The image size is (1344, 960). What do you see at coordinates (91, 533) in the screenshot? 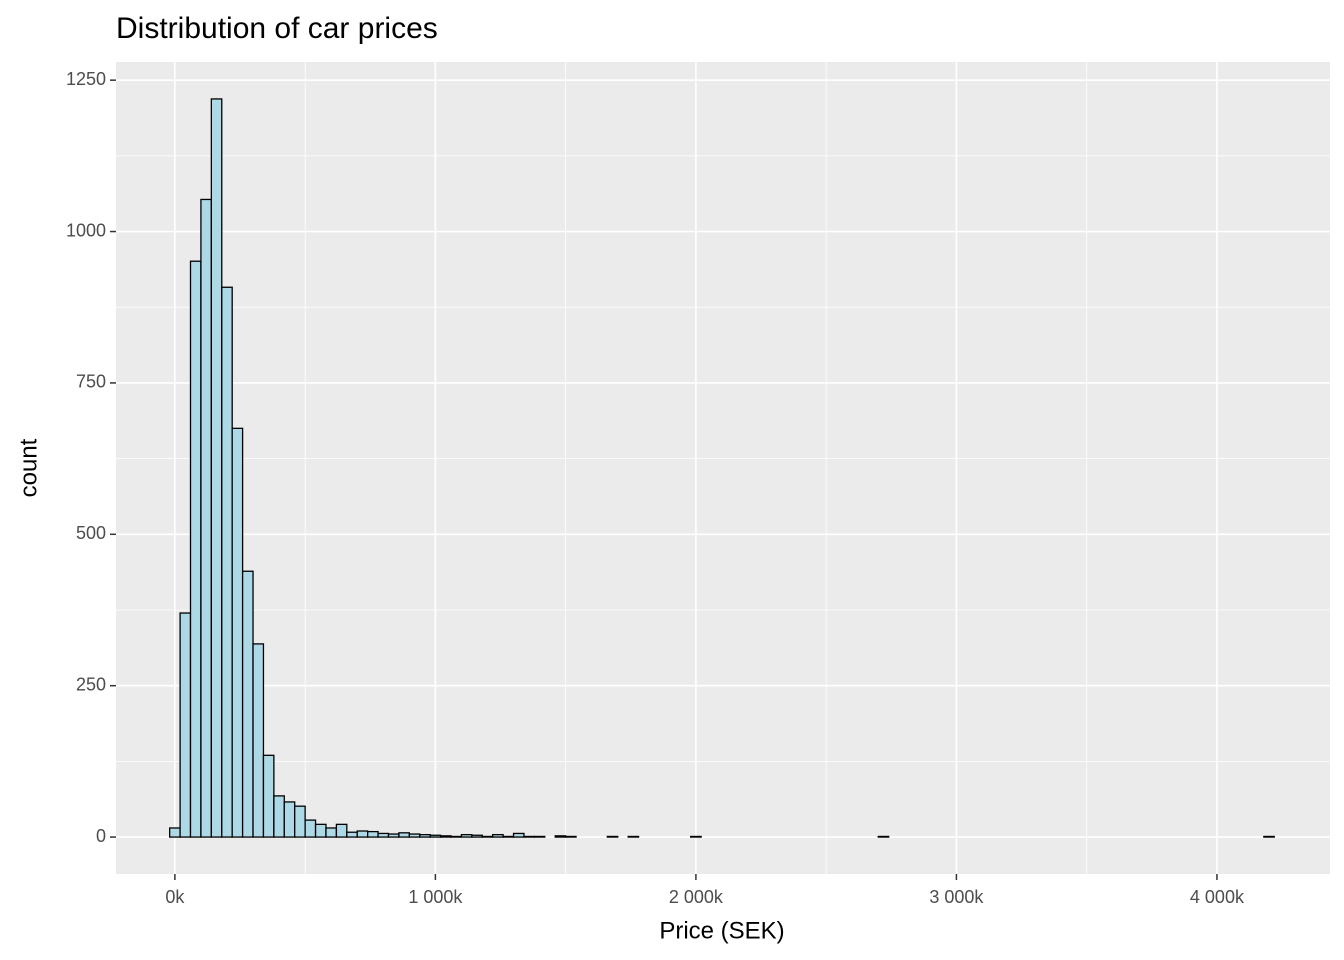
I see `y-tick-label: 500` at bounding box center [91, 533].